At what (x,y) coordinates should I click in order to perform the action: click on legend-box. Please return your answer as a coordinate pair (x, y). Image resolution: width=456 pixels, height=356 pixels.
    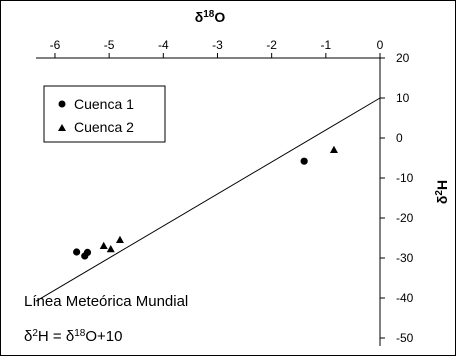
    Looking at the image, I should click on (104, 114).